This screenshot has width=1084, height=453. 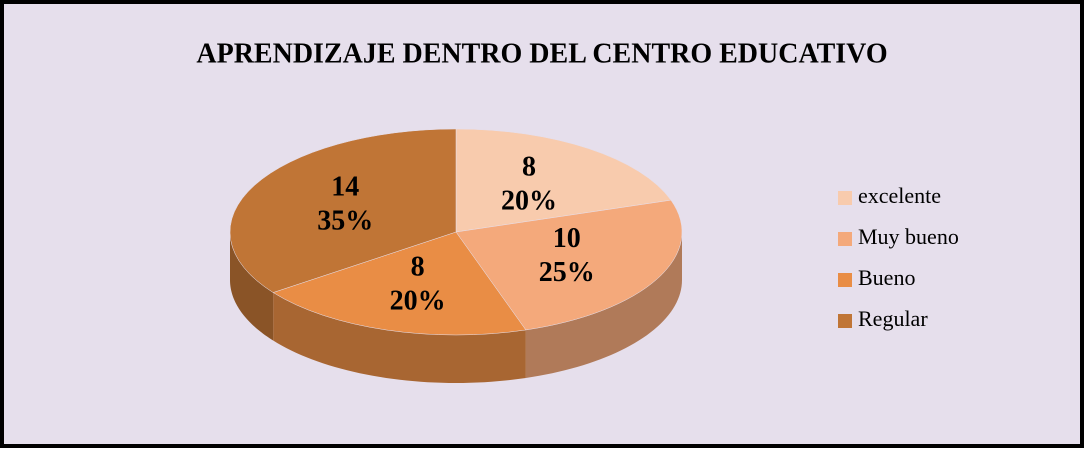 I want to click on legend-label: Muy bueno, so click(x=908, y=236).